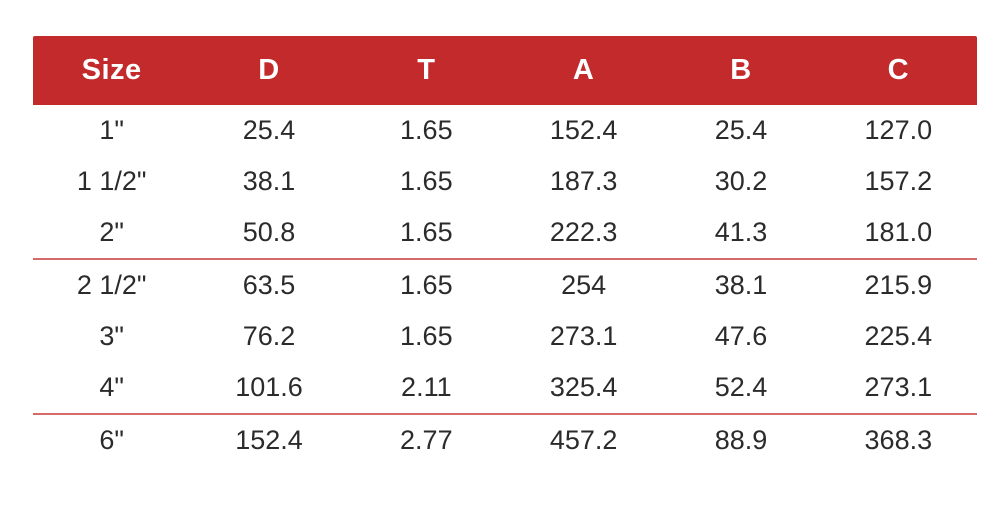 This screenshot has height=507, width=1007. What do you see at coordinates (741, 181) in the screenshot?
I see `table-cell: 30.2` at bounding box center [741, 181].